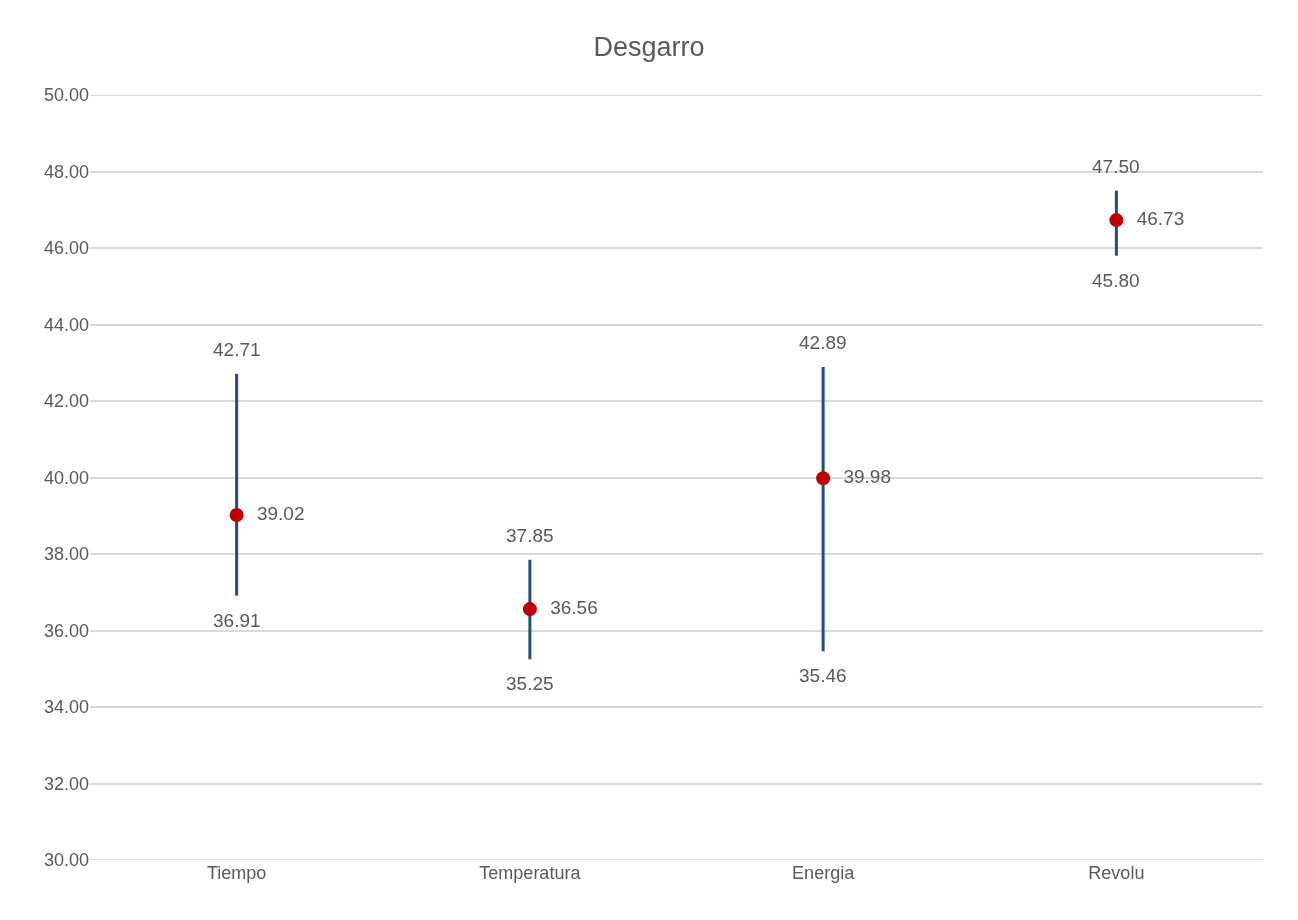 The image size is (1298, 920). What do you see at coordinates (1116, 166) in the screenshot?
I see `annotation: 47.50` at bounding box center [1116, 166].